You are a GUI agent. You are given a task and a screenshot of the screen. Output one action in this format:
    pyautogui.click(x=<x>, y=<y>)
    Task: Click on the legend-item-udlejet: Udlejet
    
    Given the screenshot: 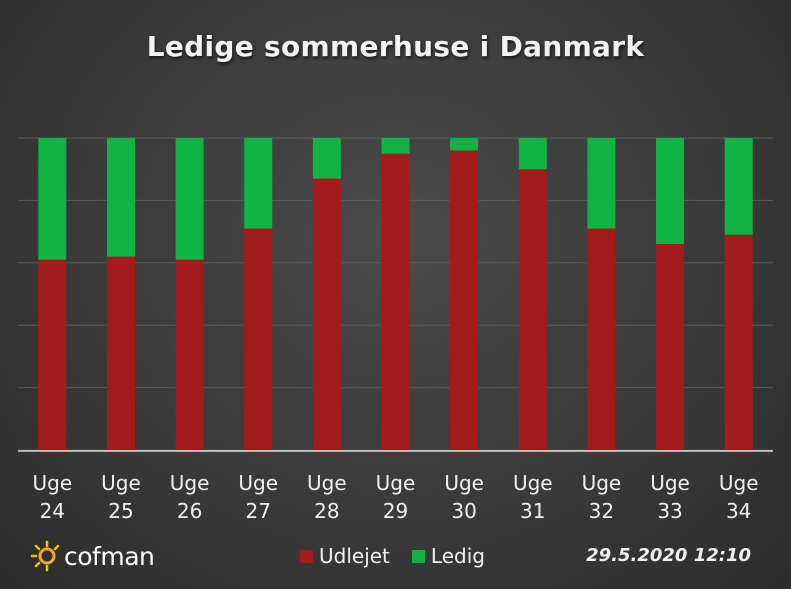 What is the action you would take?
    pyautogui.click(x=345, y=556)
    